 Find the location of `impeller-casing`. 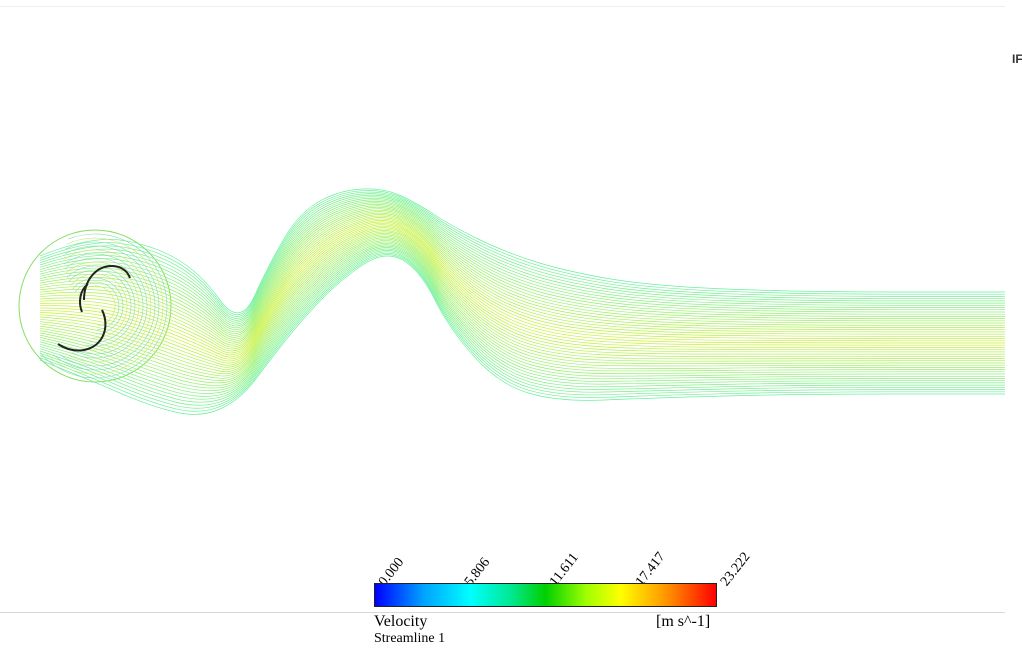

impeller-casing is located at coordinates (95, 306).